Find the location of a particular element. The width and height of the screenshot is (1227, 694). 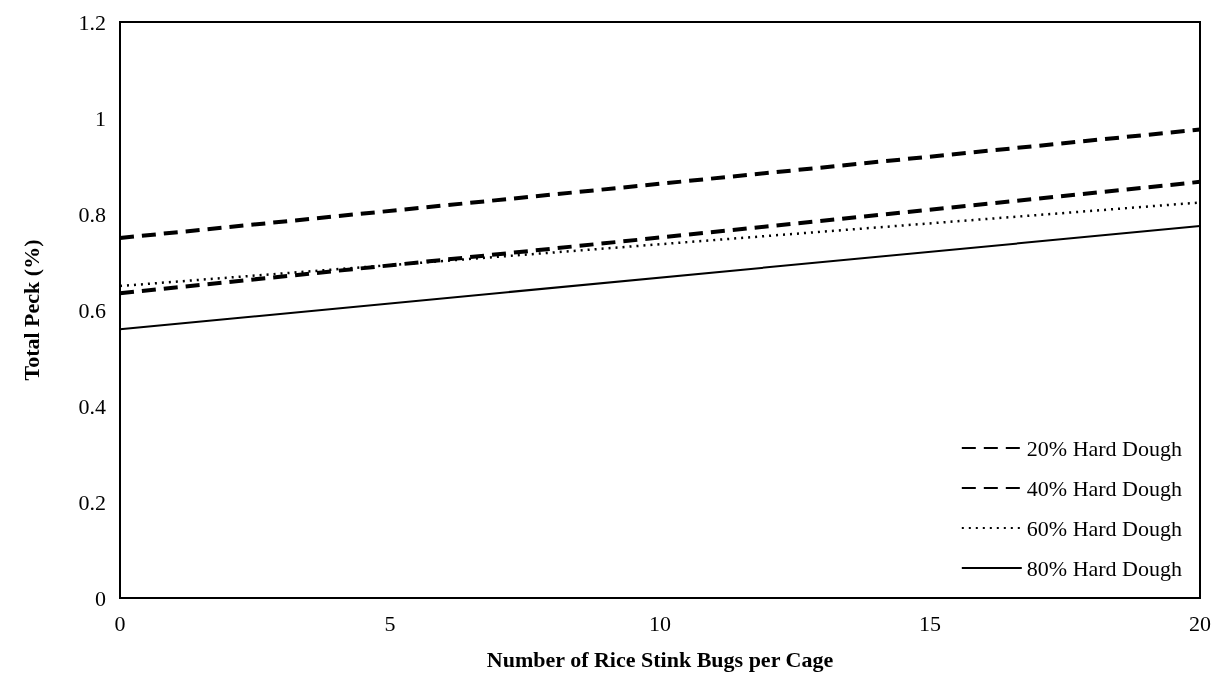

legend-label: 60% Hard Dough is located at coordinates (1104, 528).